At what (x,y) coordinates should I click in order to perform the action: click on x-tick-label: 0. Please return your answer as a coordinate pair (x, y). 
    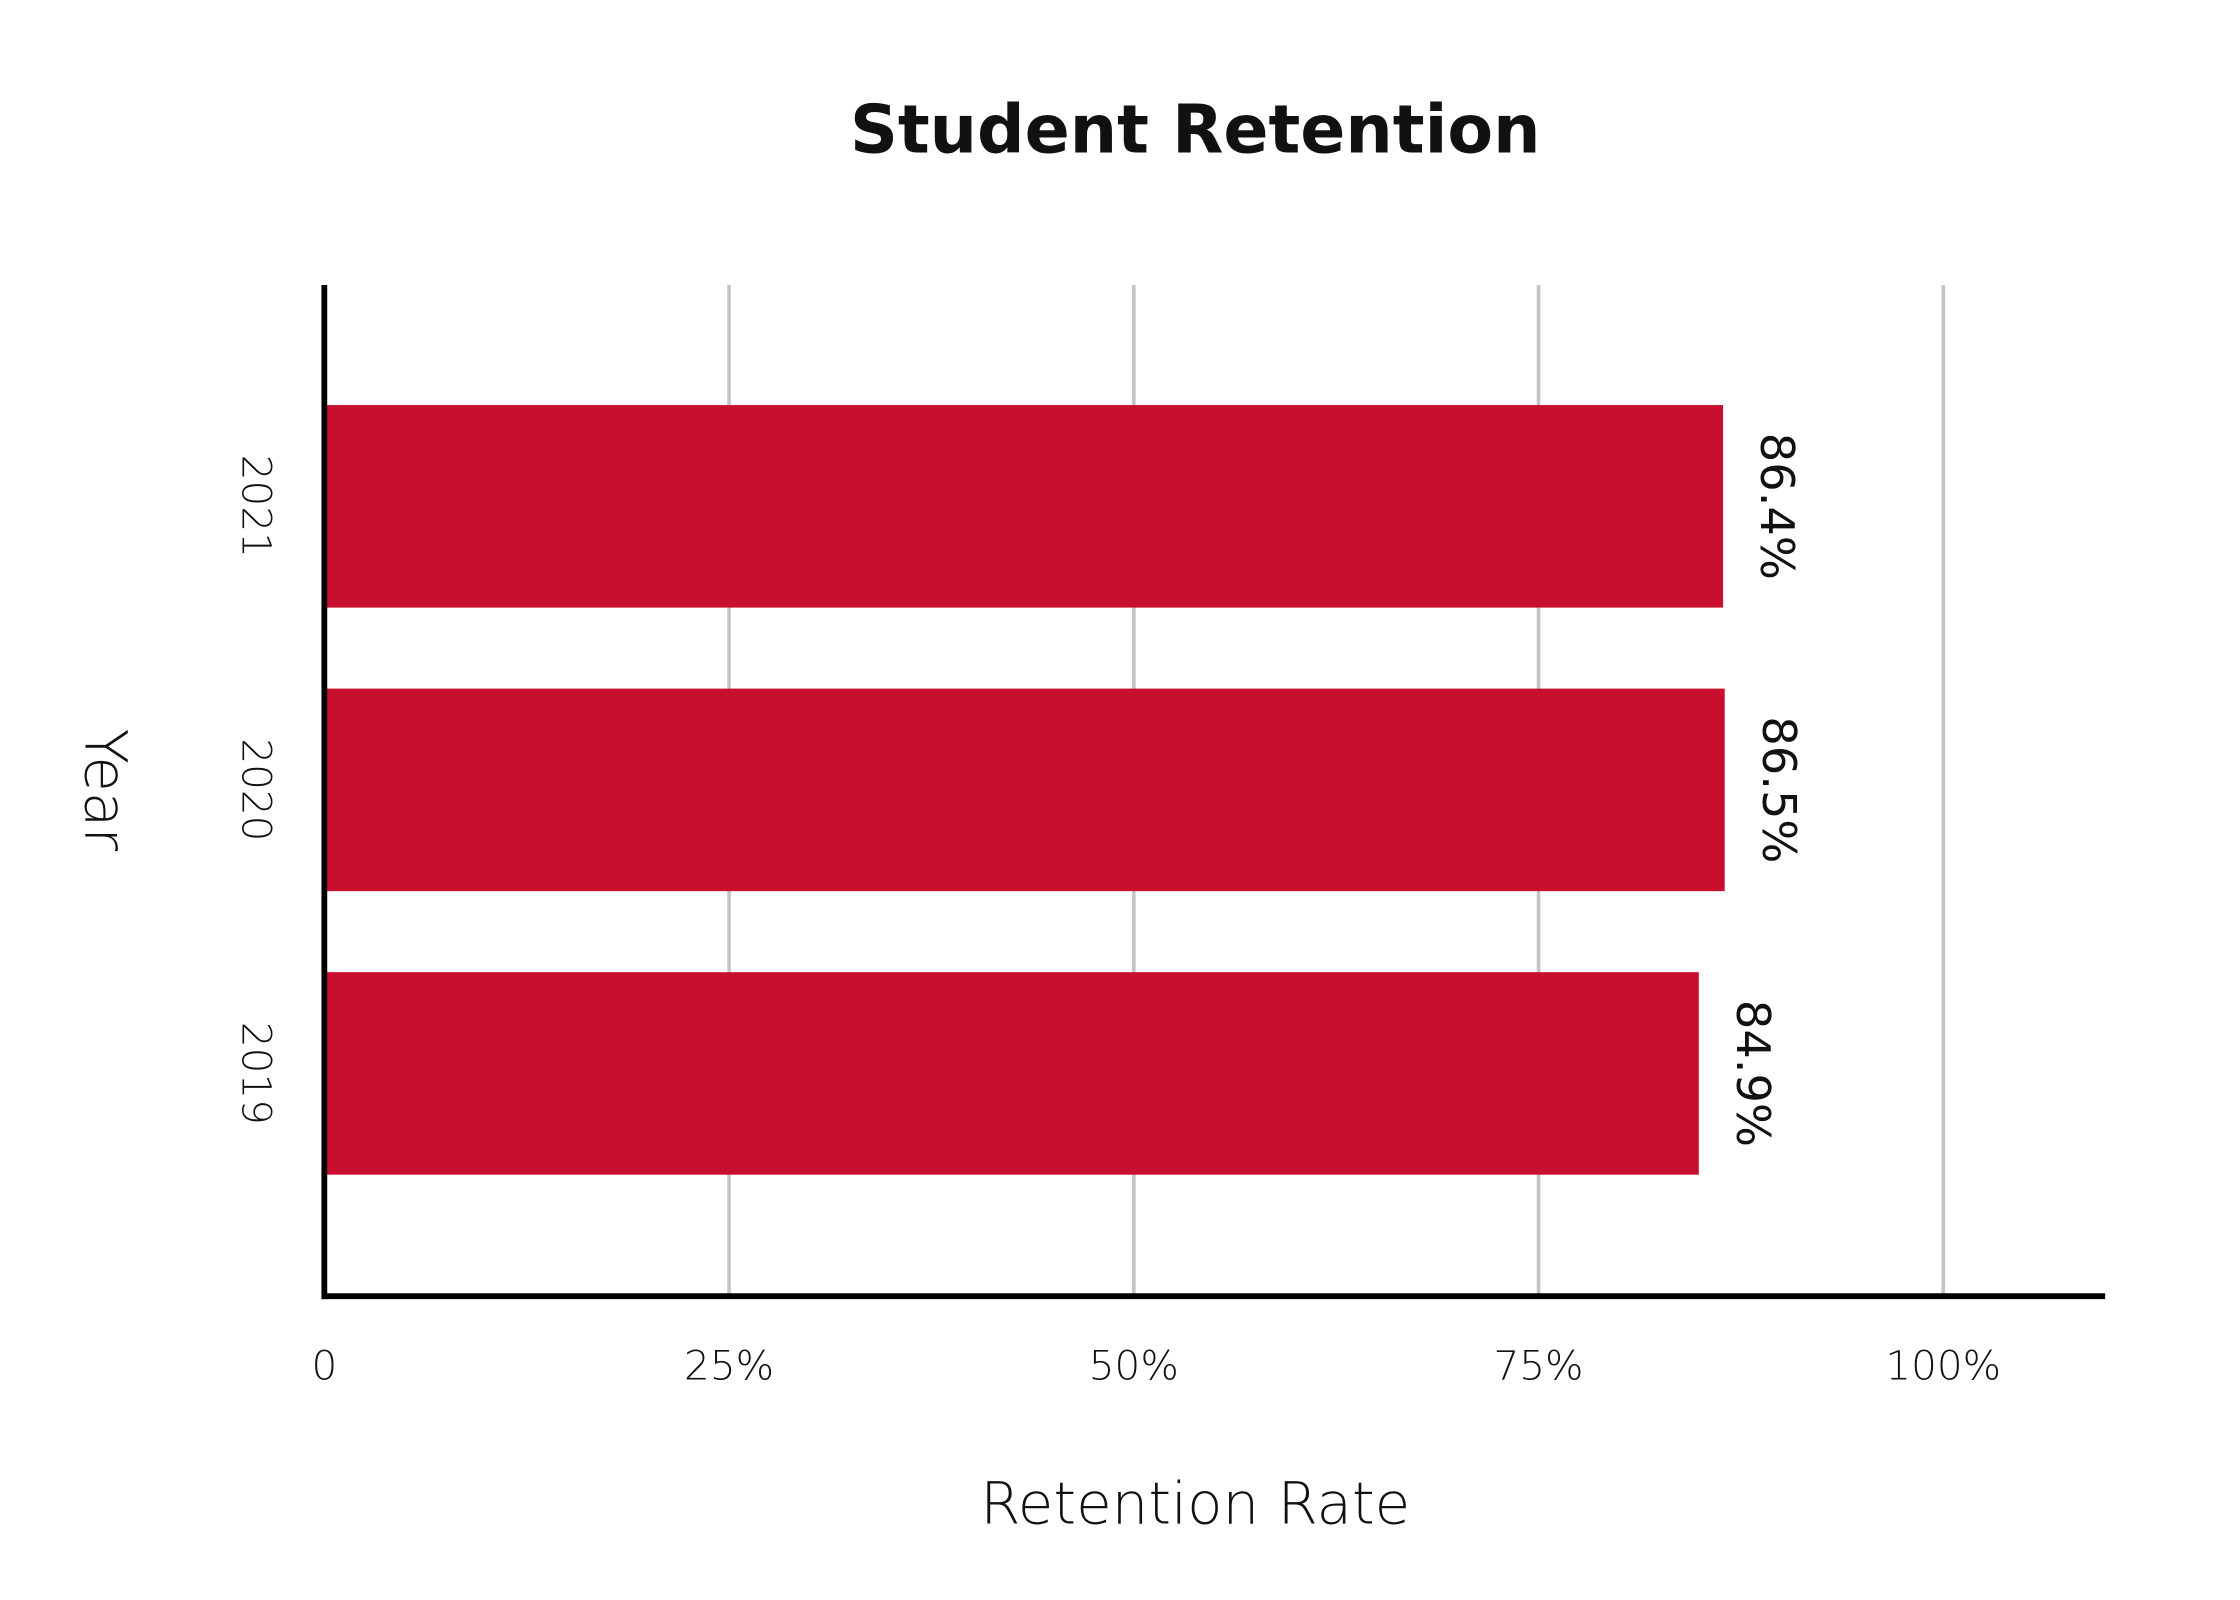
    Looking at the image, I should click on (324, 1366).